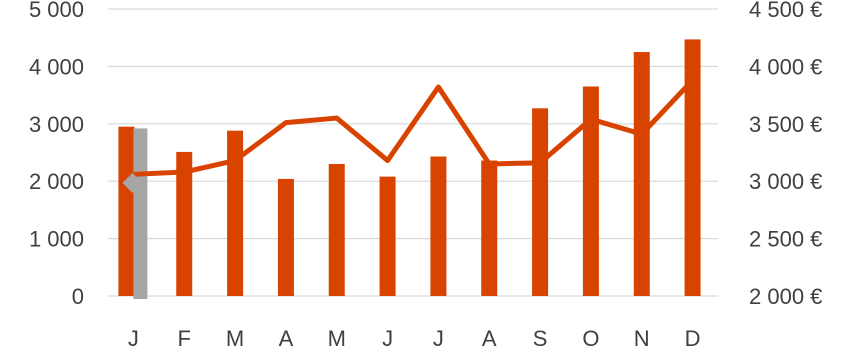 Image resolution: width=845 pixels, height=354 pixels. What do you see at coordinates (56, 181) in the screenshot?
I see `left-tick-label: 2 000` at bounding box center [56, 181].